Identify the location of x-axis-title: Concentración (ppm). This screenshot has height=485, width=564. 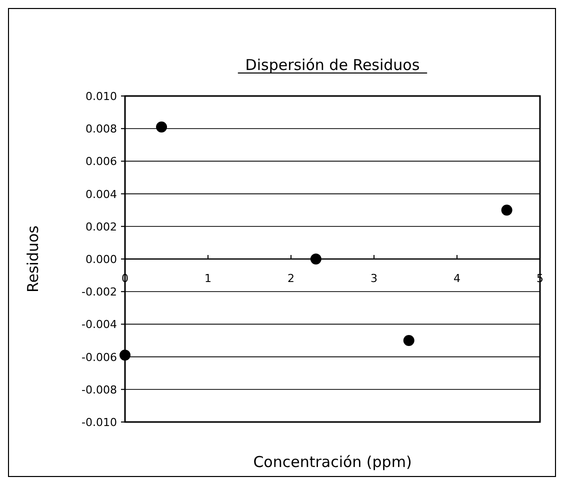
(332, 462).